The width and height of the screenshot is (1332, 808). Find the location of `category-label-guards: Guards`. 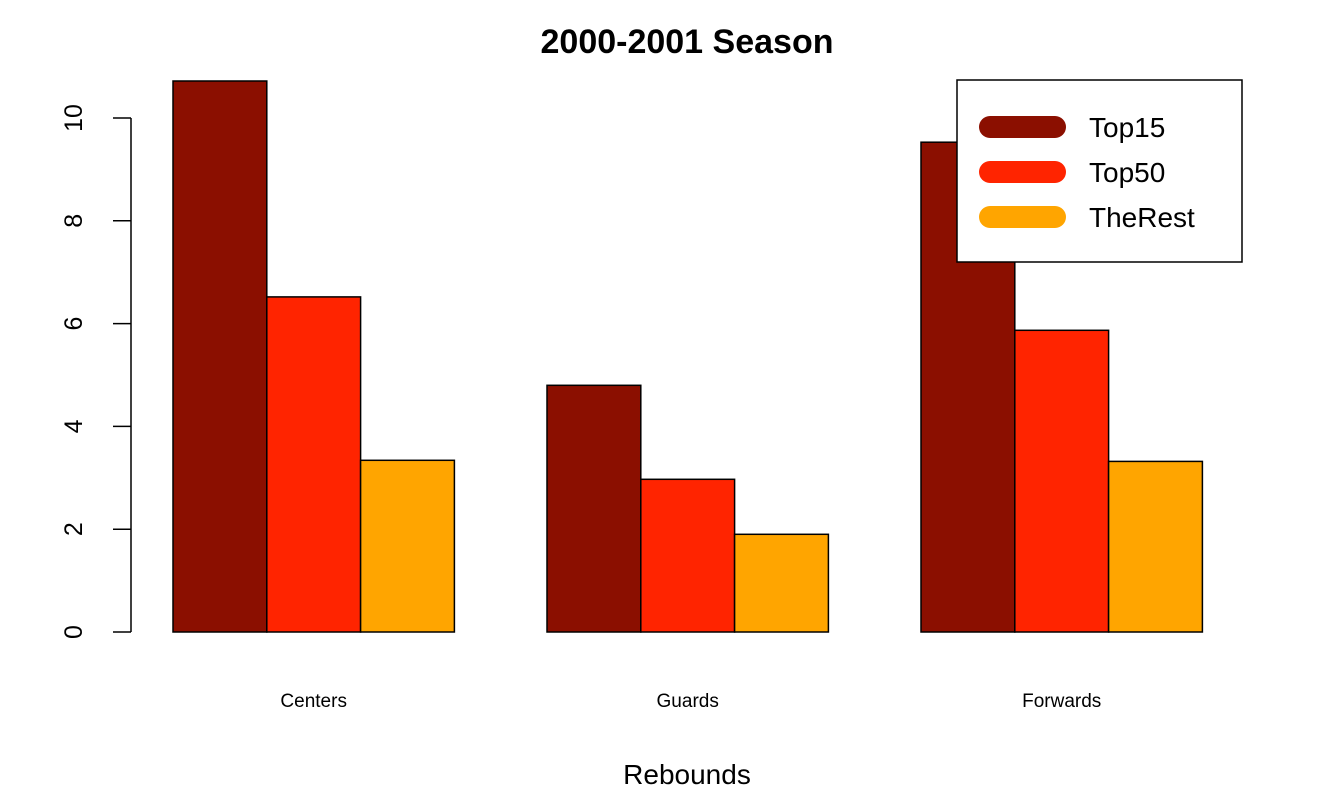

category-label-guards: Guards is located at coordinates (688, 701).